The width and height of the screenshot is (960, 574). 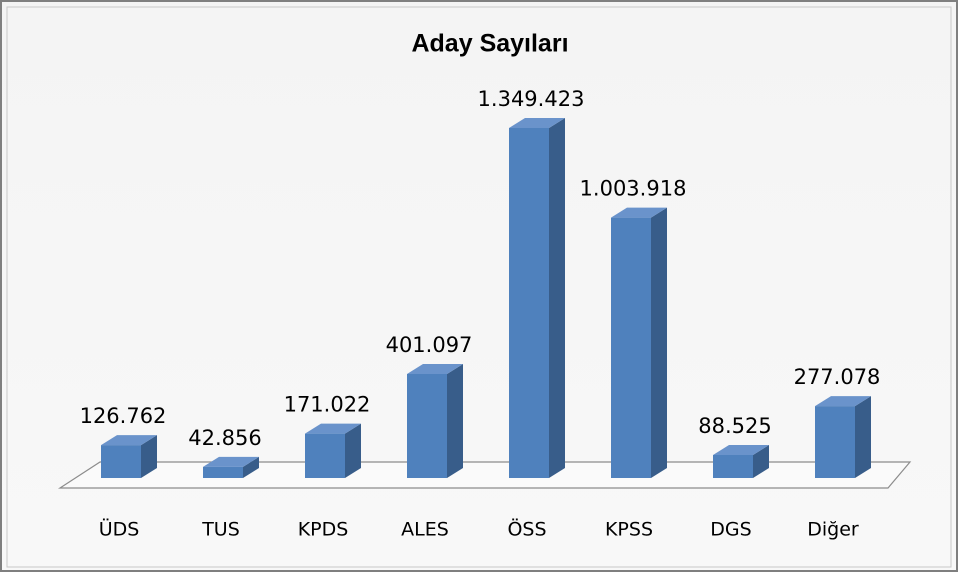 I want to click on value-label: 1.349.423, so click(x=531, y=99).